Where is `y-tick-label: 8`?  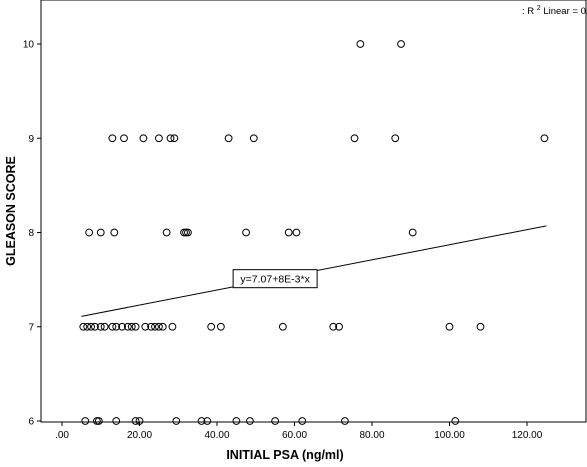 y-tick-label: 8 is located at coordinates (31, 233).